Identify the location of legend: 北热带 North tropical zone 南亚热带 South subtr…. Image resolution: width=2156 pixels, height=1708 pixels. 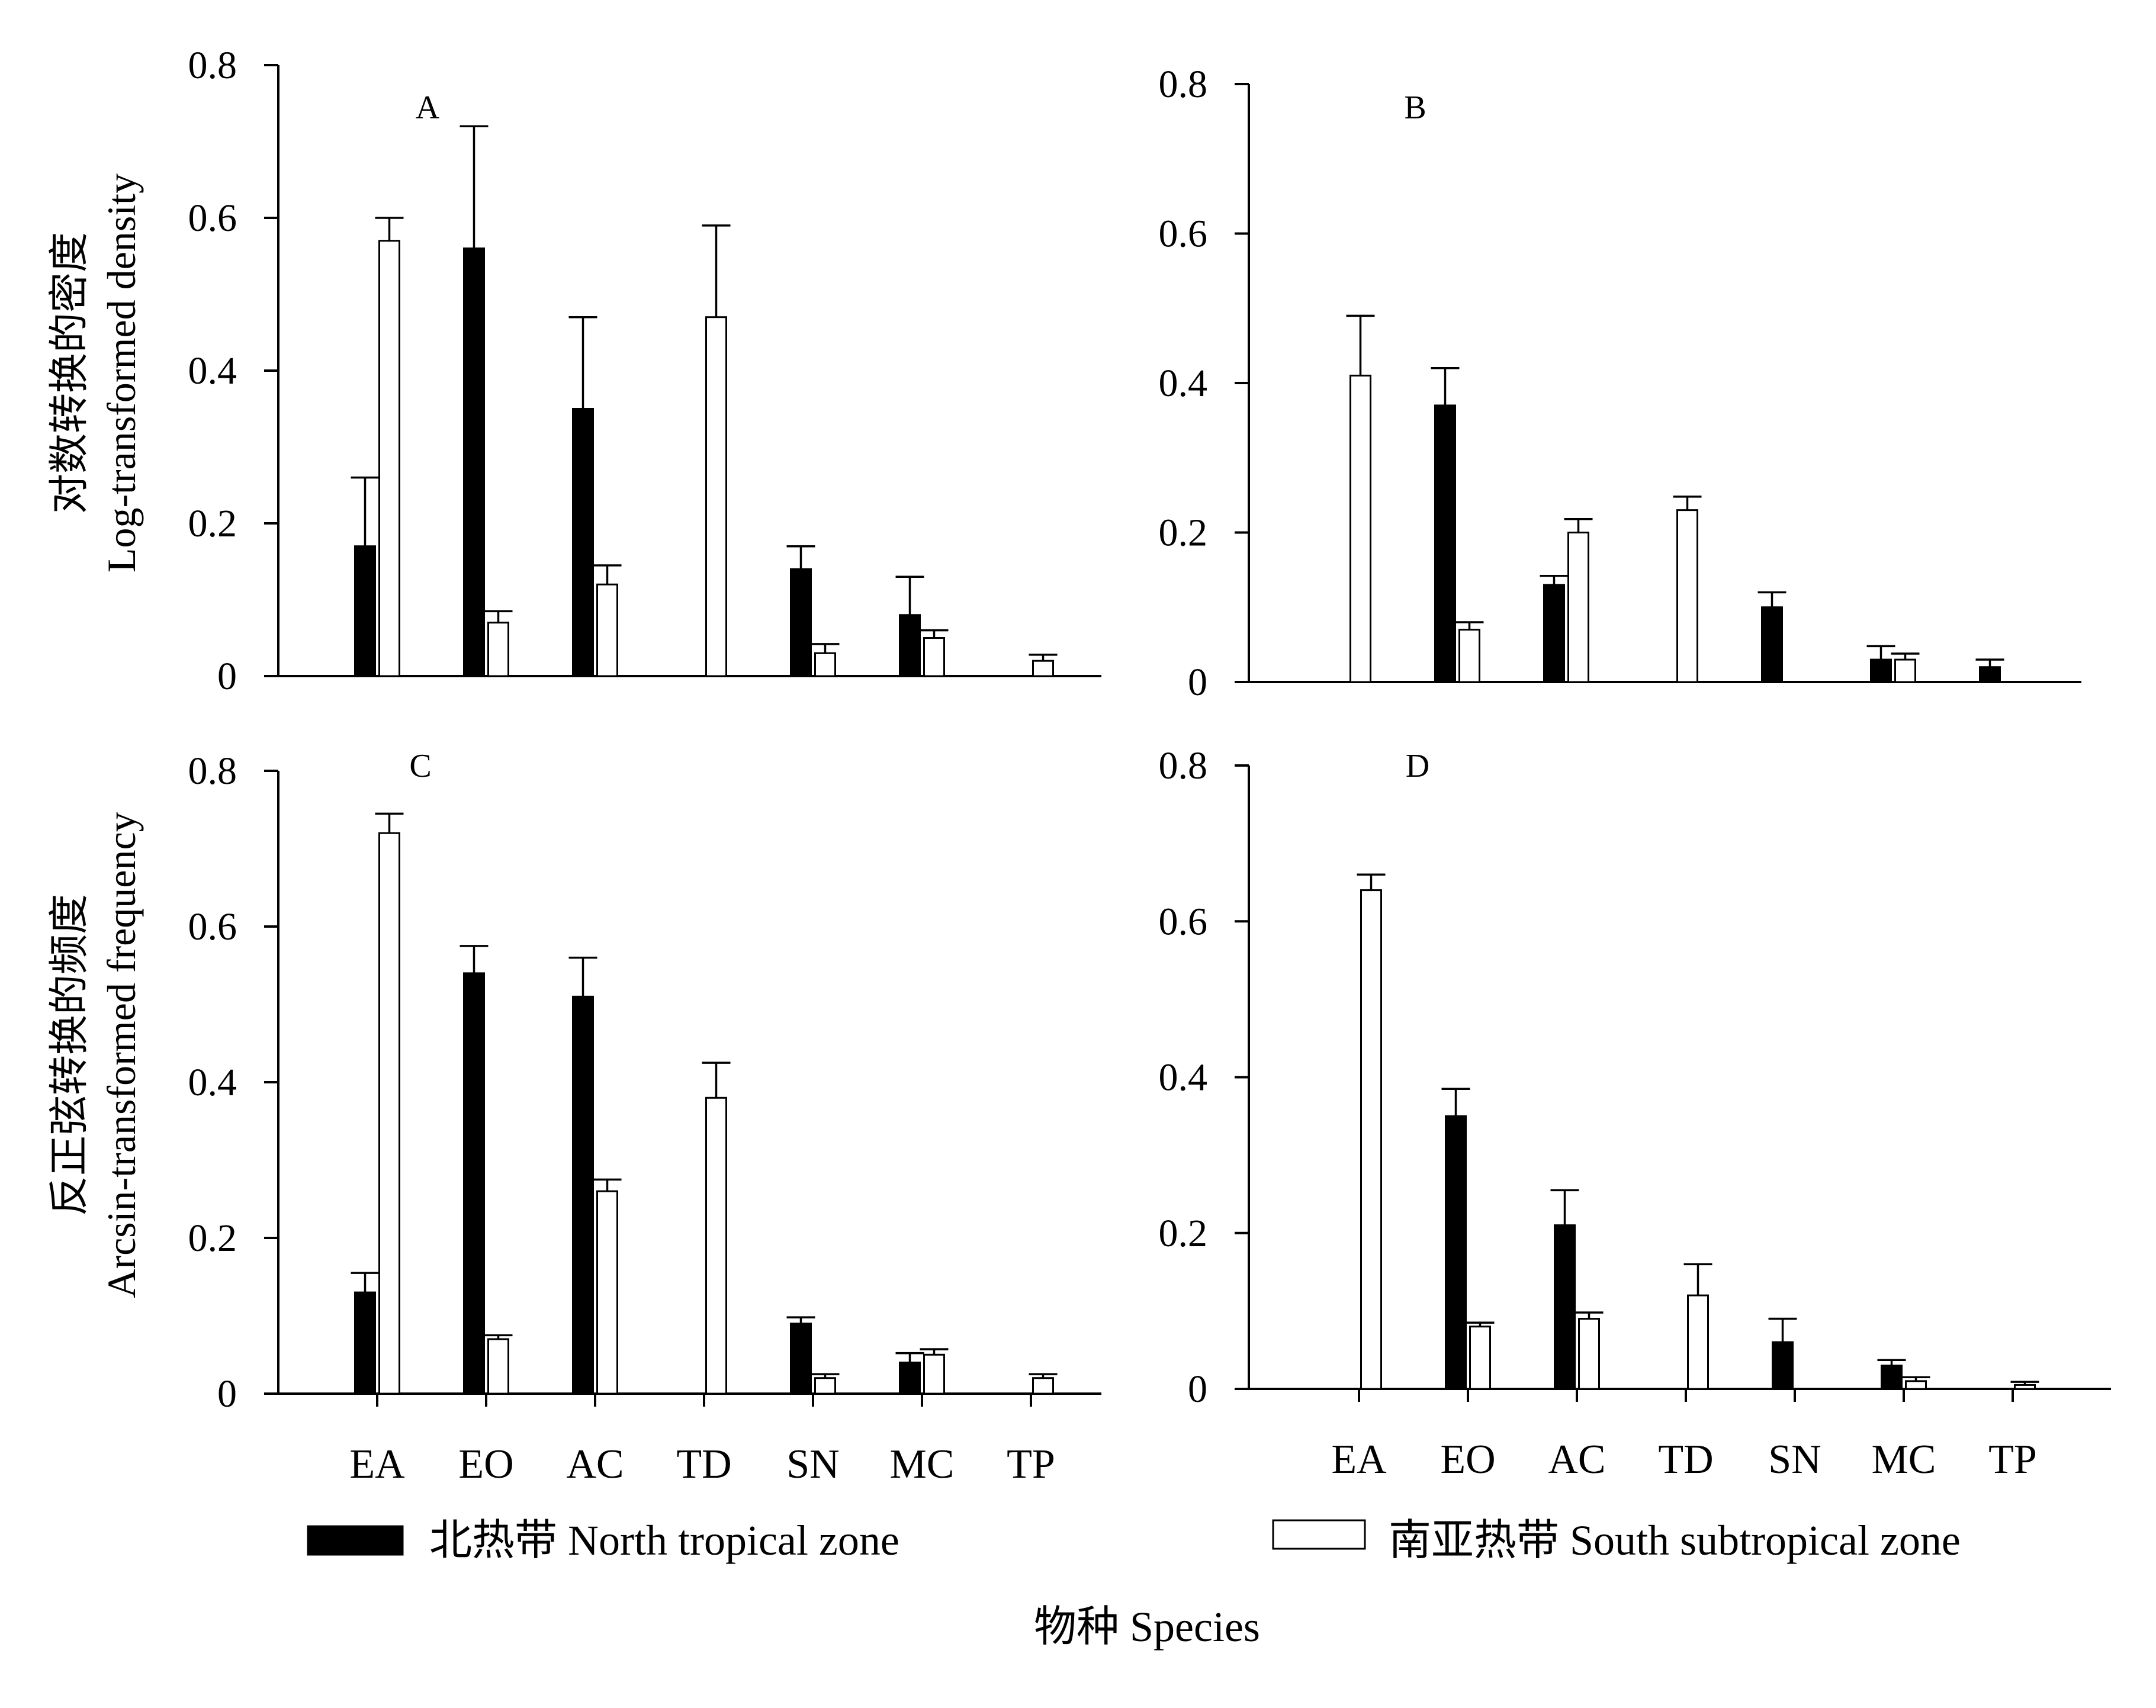
(1134, 1541).